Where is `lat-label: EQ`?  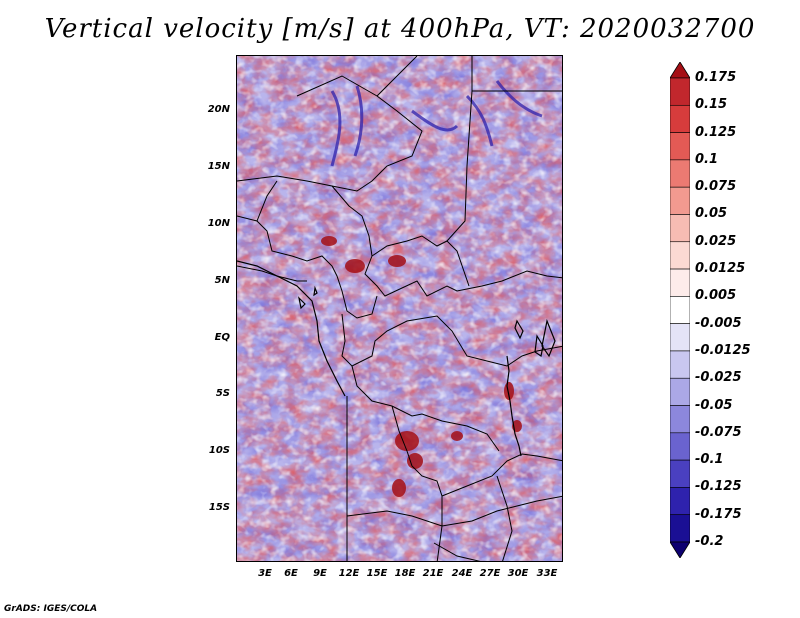 lat-label: EQ is located at coordinates (222, 337).